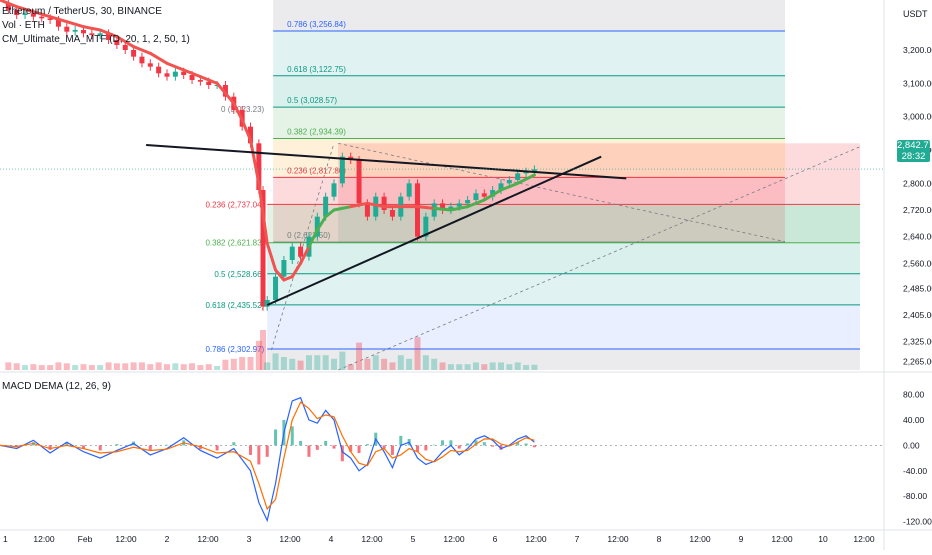 This screenshot has height=555, width=932. Describe the element at coordinates (823, 539) in the screenshot. I see `time-tick-label: 10` at that location.